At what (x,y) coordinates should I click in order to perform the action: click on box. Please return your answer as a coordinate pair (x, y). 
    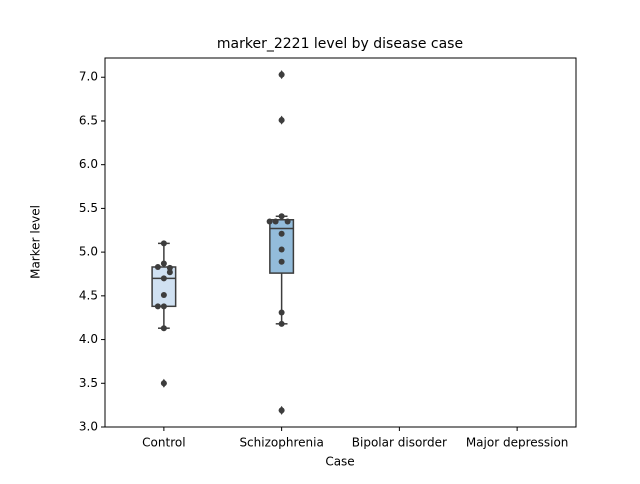
    Looking at the image, I should click on (282, 246).